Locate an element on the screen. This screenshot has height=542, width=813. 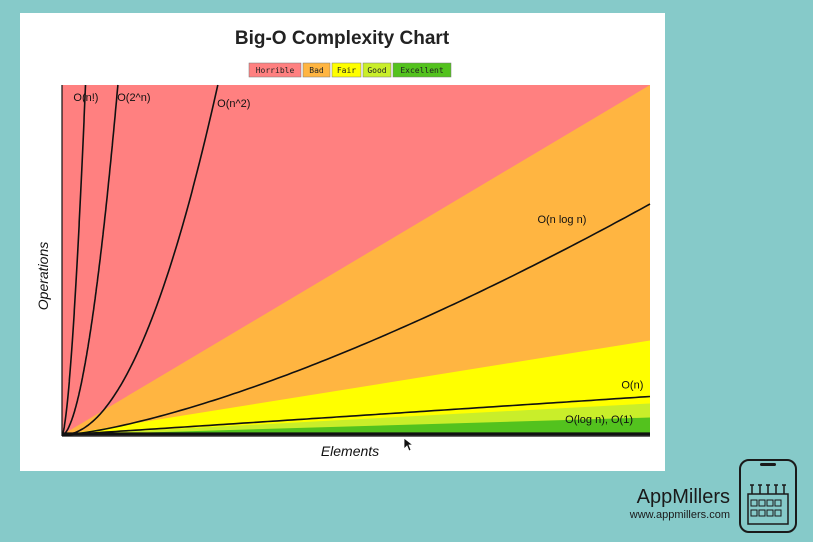
brand-block: AppMillers www.appmillers.com is located at coordinates (675, 504).